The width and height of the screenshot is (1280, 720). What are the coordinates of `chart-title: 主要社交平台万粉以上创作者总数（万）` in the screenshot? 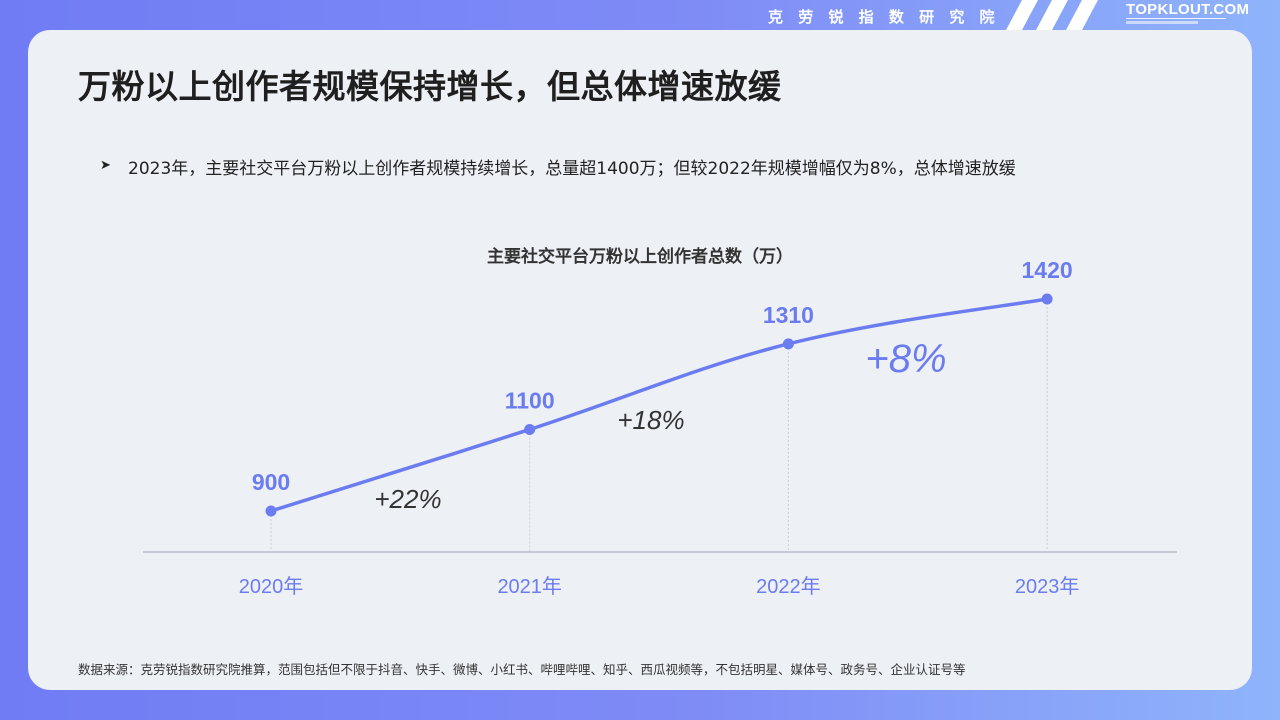 It's located at (640, 257).